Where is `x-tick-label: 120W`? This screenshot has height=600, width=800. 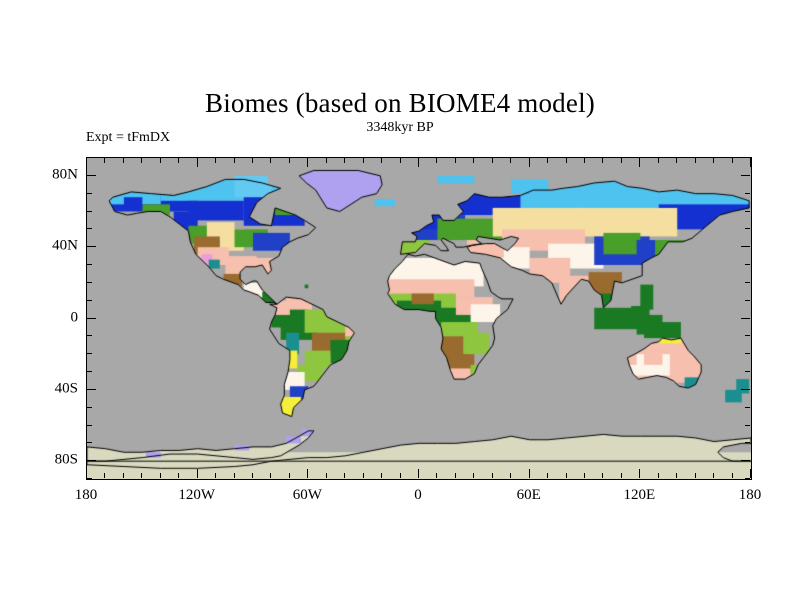
x-tick-label: 120W is located at coordinates (196, 495).